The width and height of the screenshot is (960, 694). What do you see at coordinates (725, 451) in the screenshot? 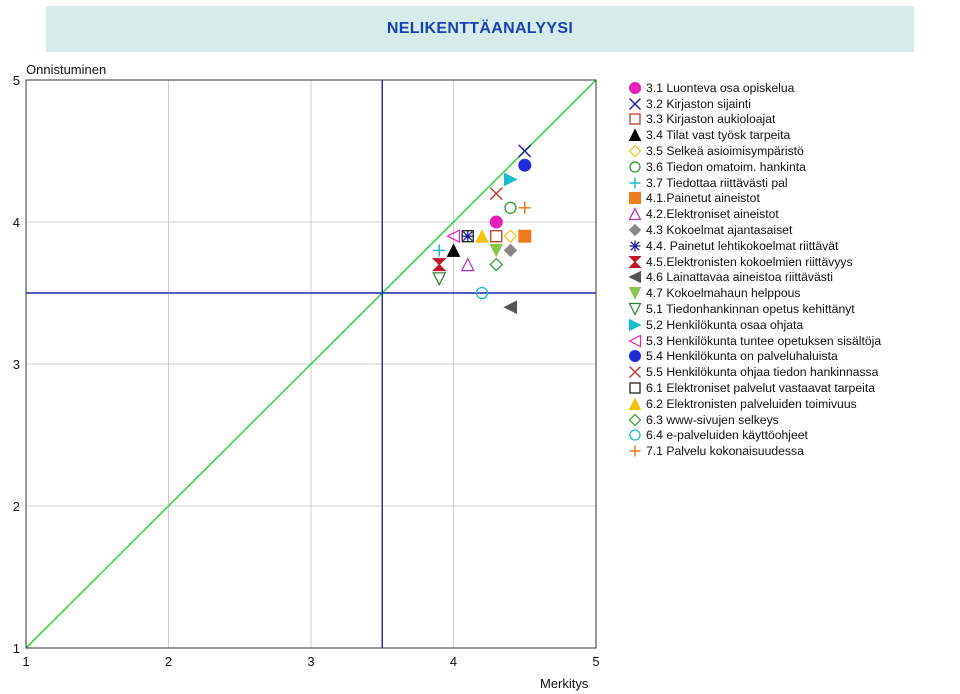
I see `legend-label: 7.1 Palvelu kokonaisuudessa` at bounding box center [725, 451].